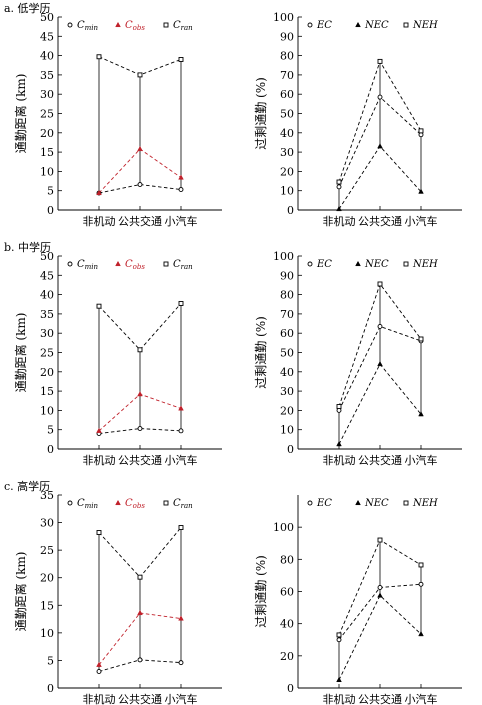 This screenshot has height=705, width=482. I want to click on panel-title: b. 中学历, so click(27, 247).